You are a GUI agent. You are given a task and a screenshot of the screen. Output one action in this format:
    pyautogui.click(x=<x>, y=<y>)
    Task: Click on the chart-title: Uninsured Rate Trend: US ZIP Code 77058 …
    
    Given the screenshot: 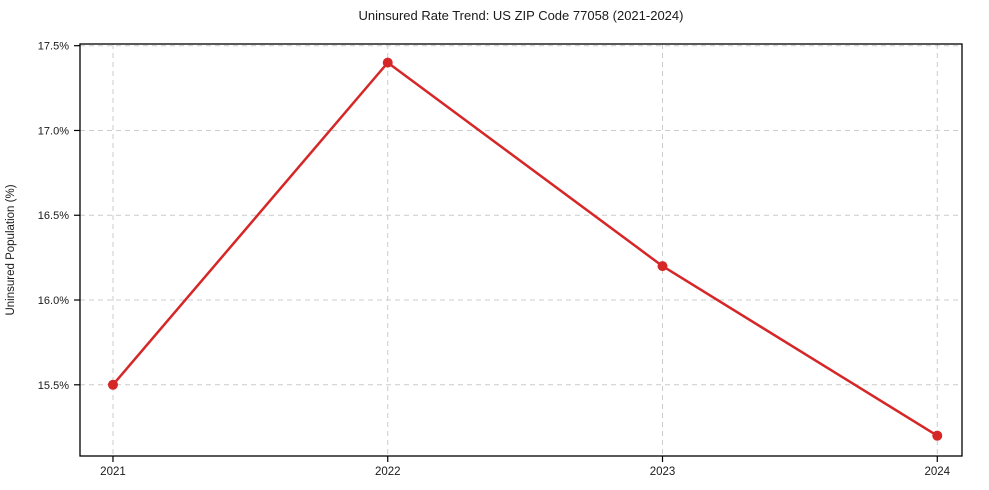 What is the action you would take?
    pyautogui.click(x=521, y=15)
    